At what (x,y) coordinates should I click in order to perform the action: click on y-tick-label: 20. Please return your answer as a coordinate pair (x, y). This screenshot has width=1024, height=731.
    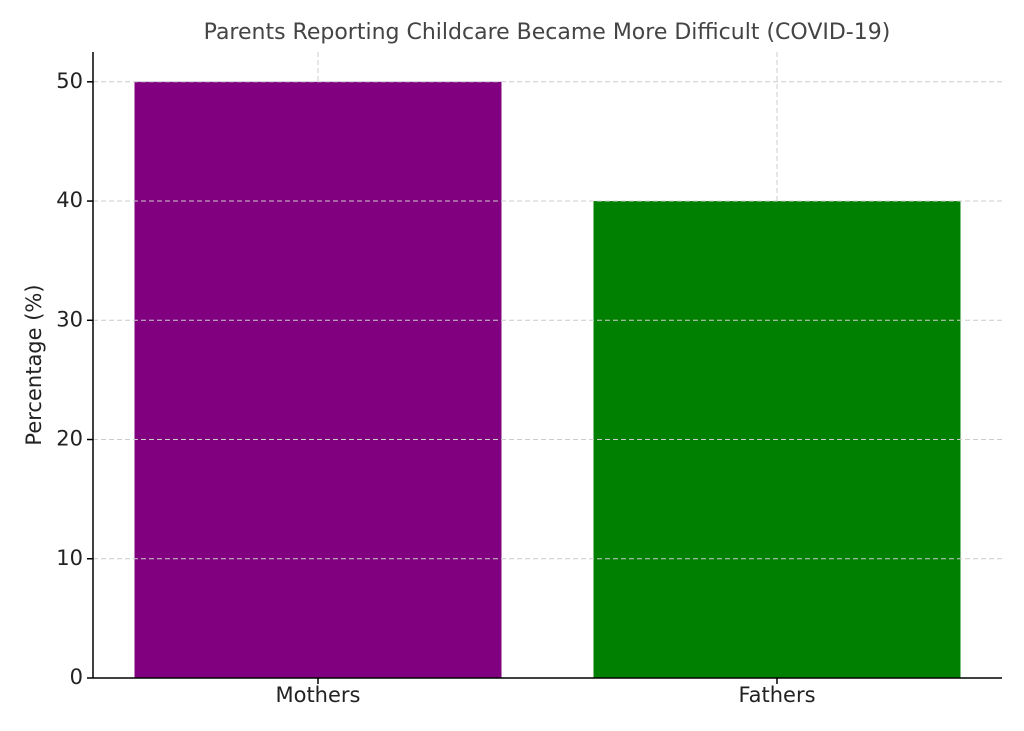
    Looking at the image, I should click on (69, 439).